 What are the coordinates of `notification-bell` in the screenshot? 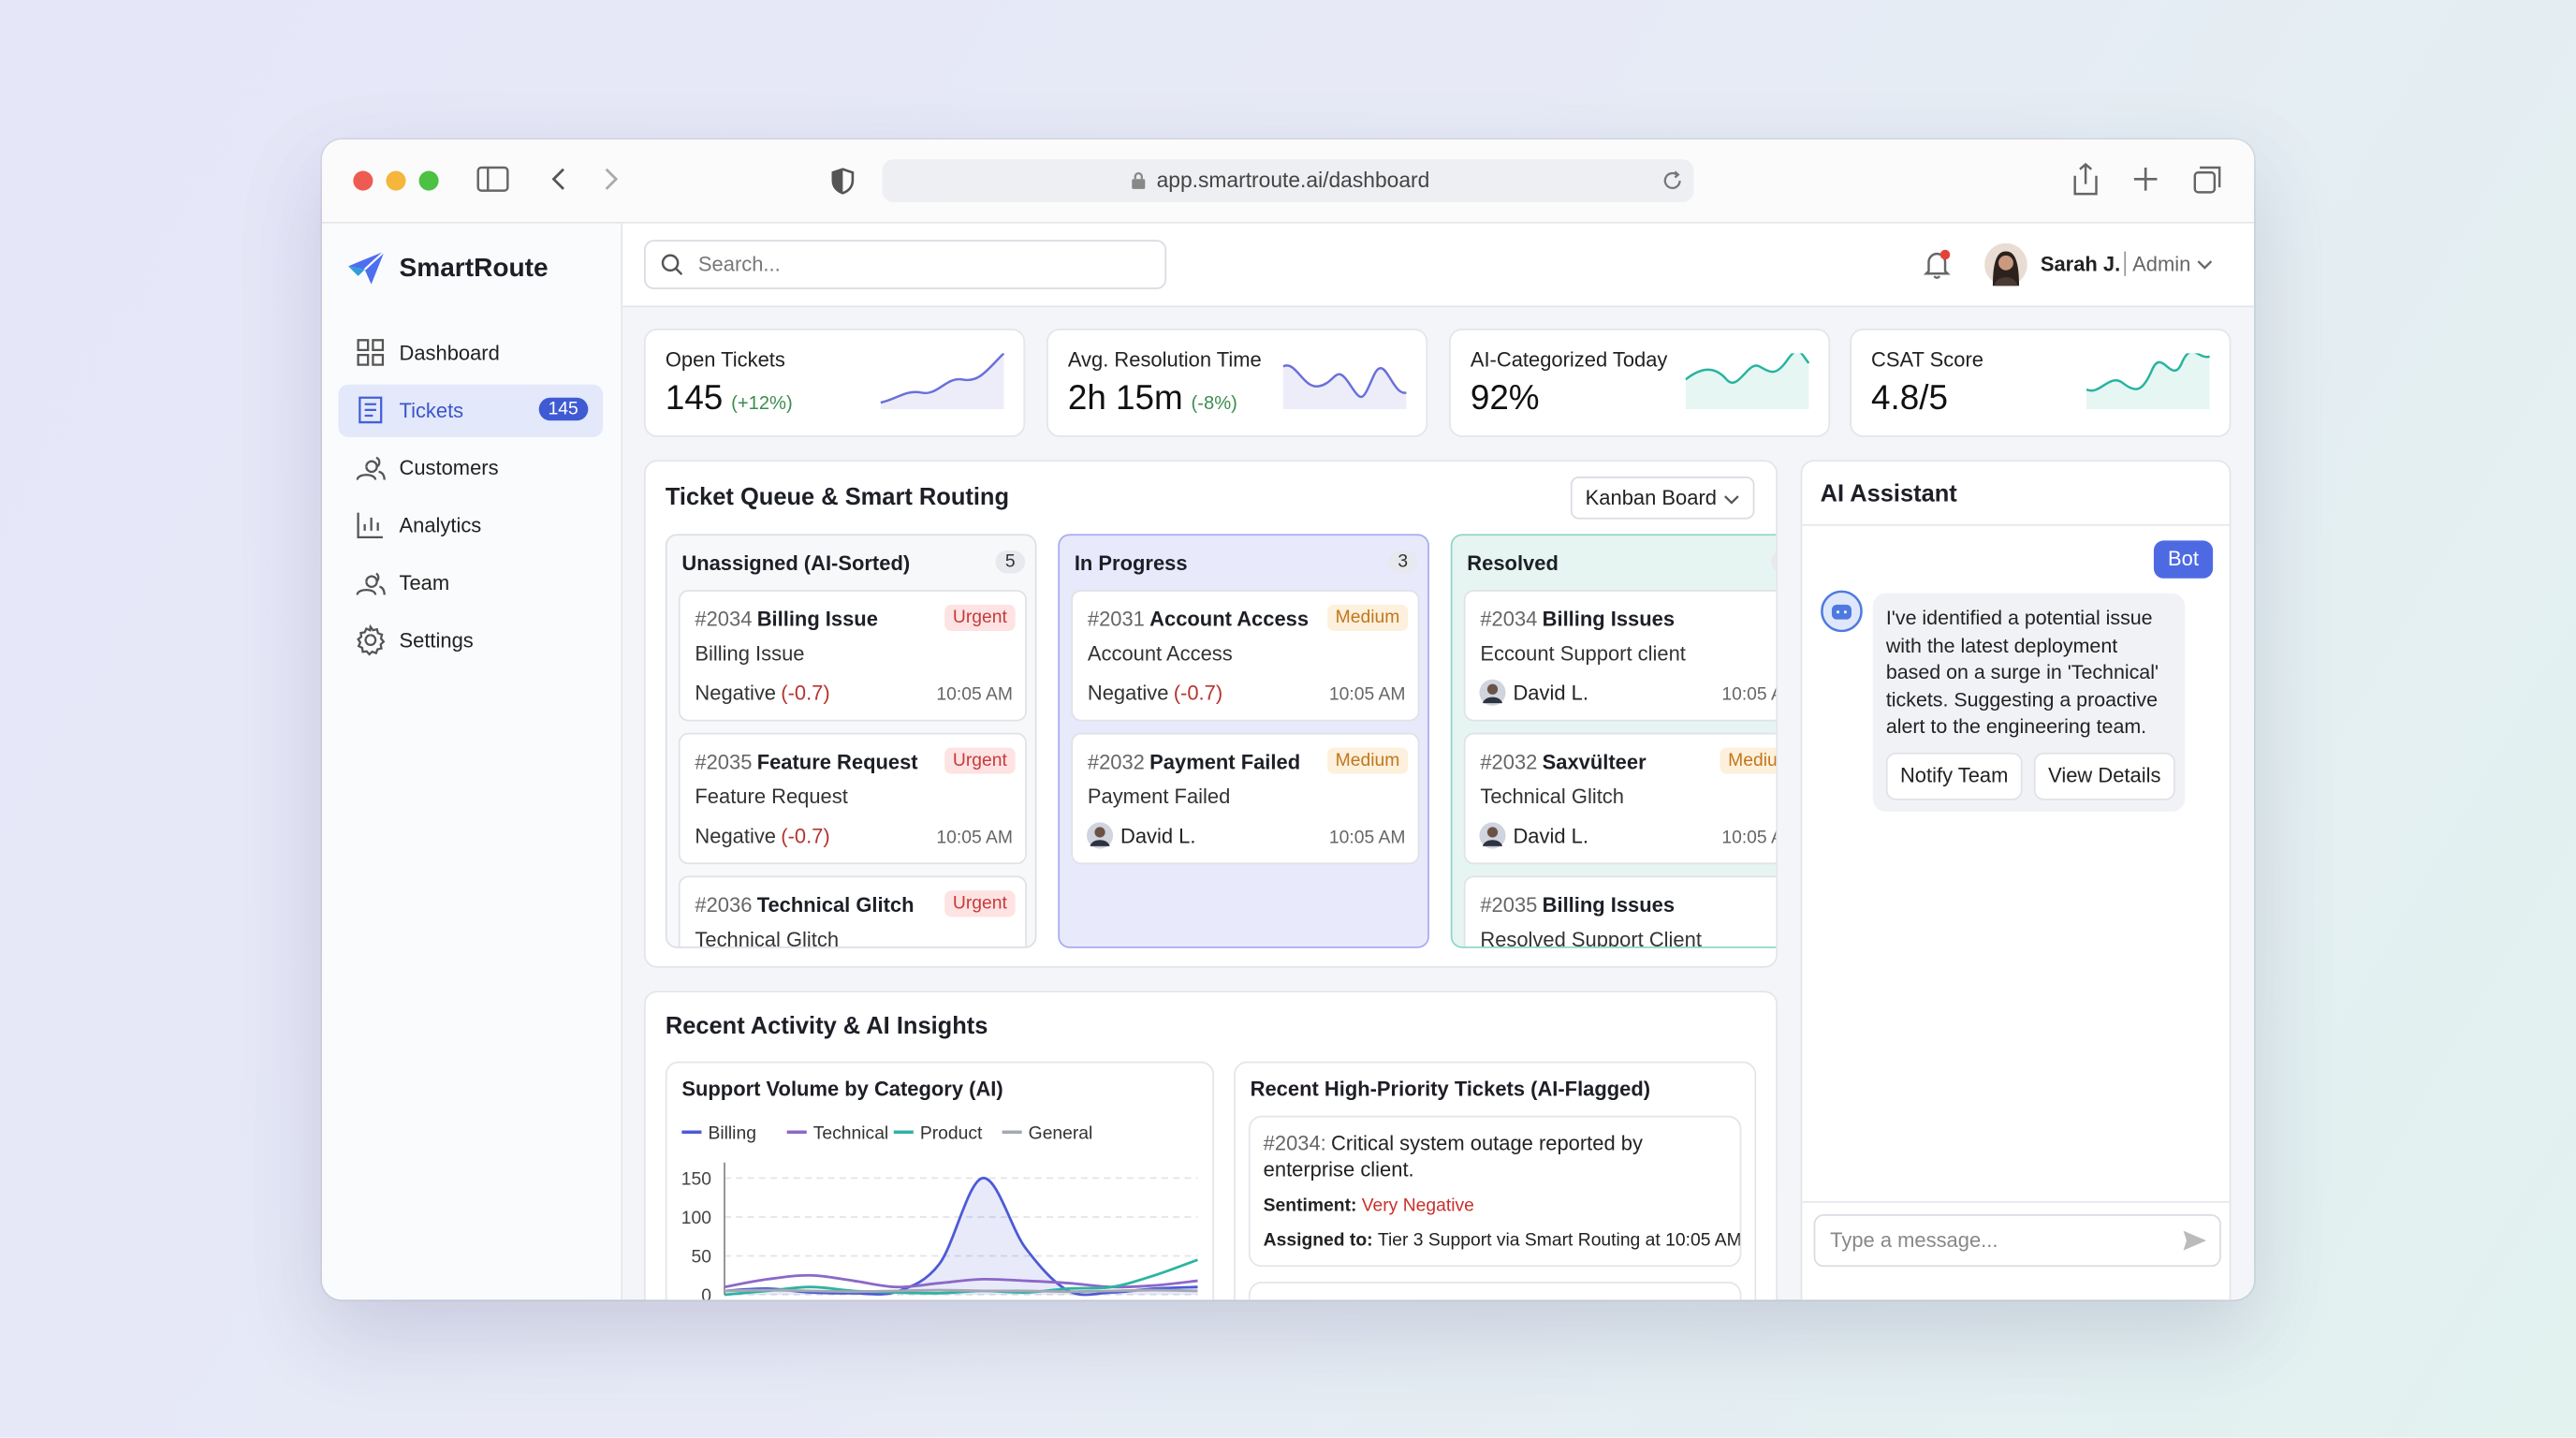 It's located at (1937, 264).